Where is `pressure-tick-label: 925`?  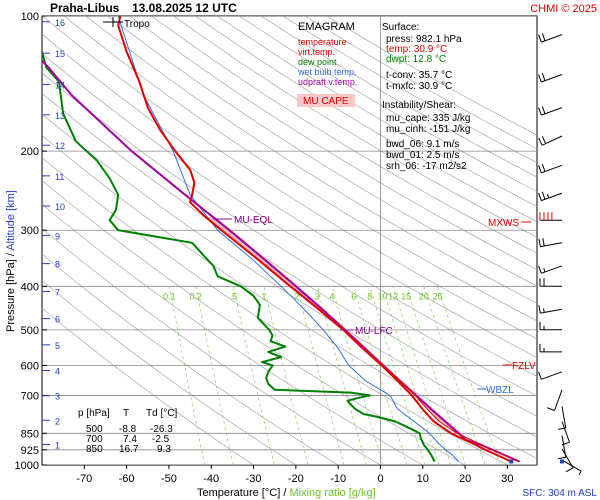 pressure-tick-label: 925 is located at coordinates (30, 451).